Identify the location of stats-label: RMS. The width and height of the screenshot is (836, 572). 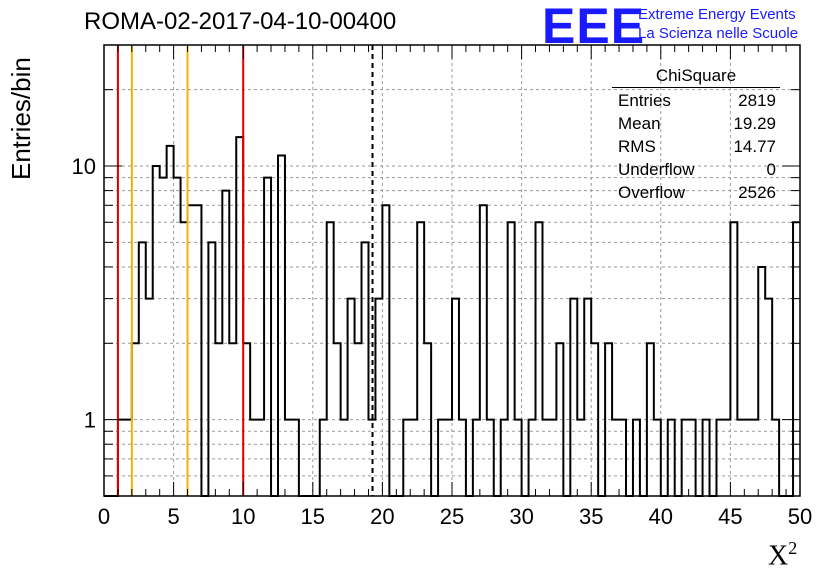
(637, 146).